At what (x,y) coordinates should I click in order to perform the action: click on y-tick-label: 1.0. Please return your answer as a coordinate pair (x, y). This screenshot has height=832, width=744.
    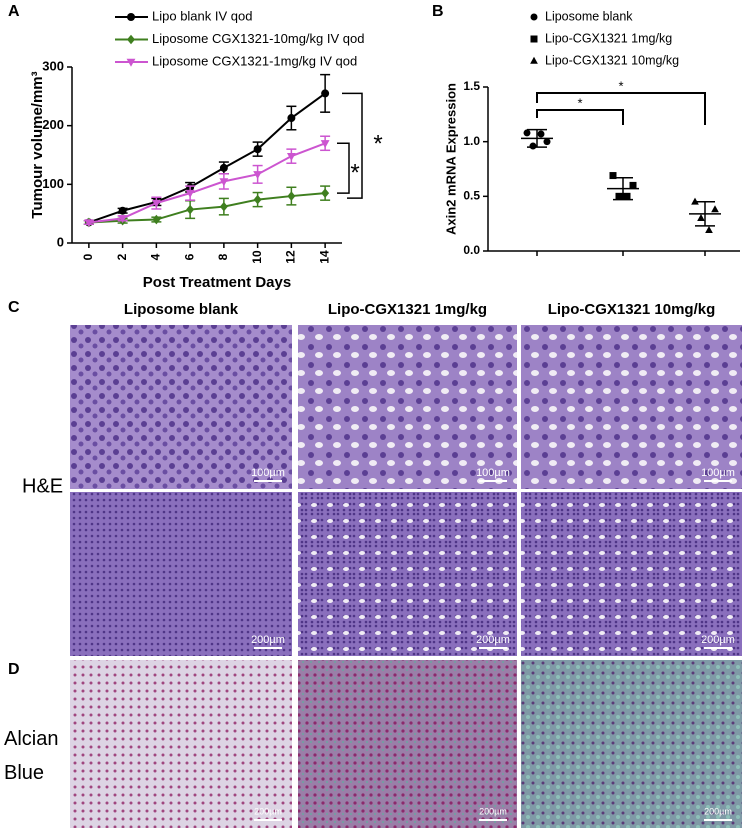
    Looking at the image, I should click on (471, 141).